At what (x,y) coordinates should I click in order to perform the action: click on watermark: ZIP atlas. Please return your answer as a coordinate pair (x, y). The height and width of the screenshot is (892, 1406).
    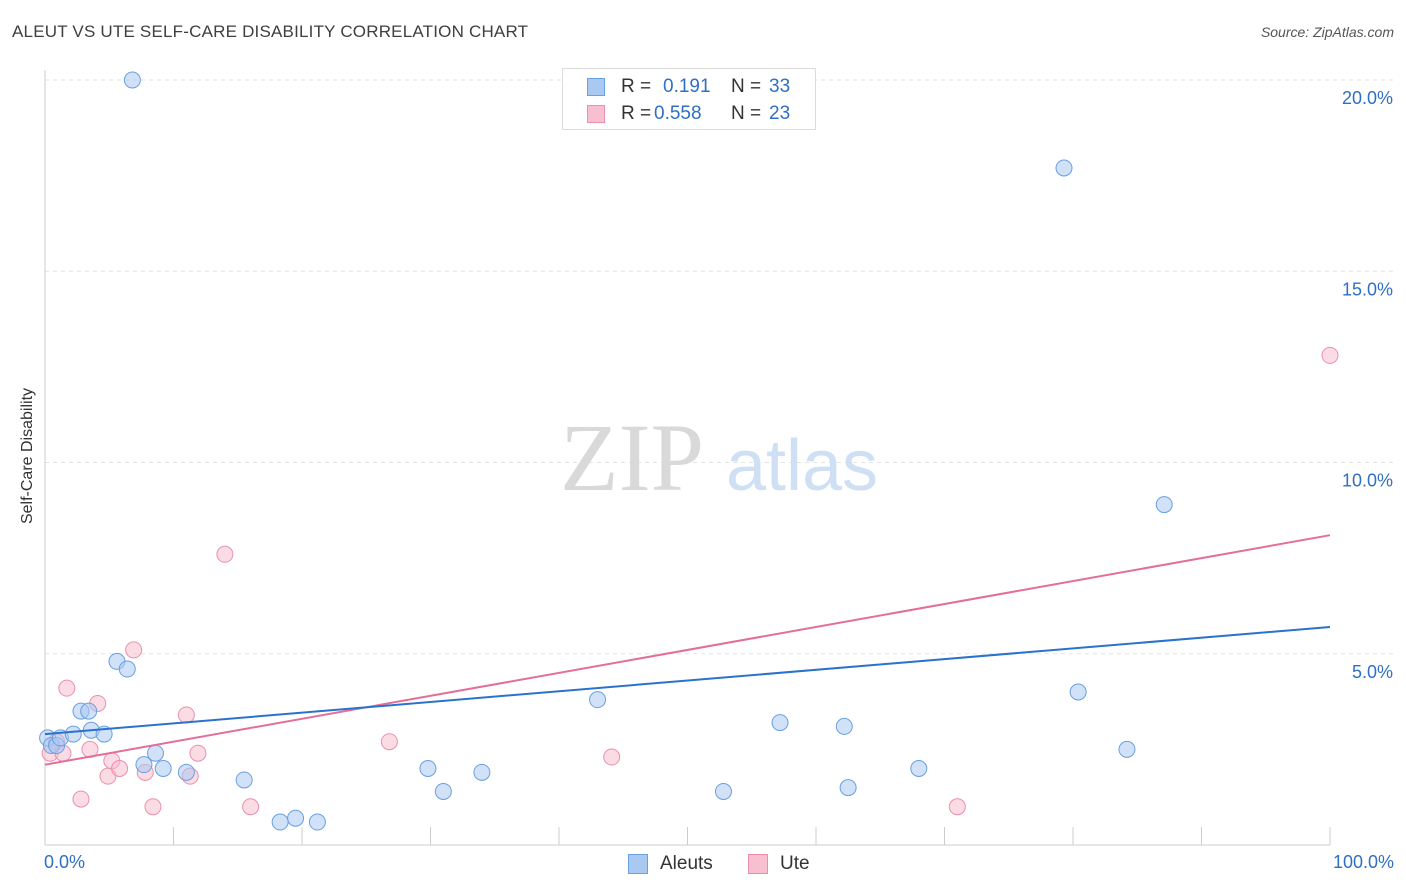
    Looking at the image, I should click on (719, 457).